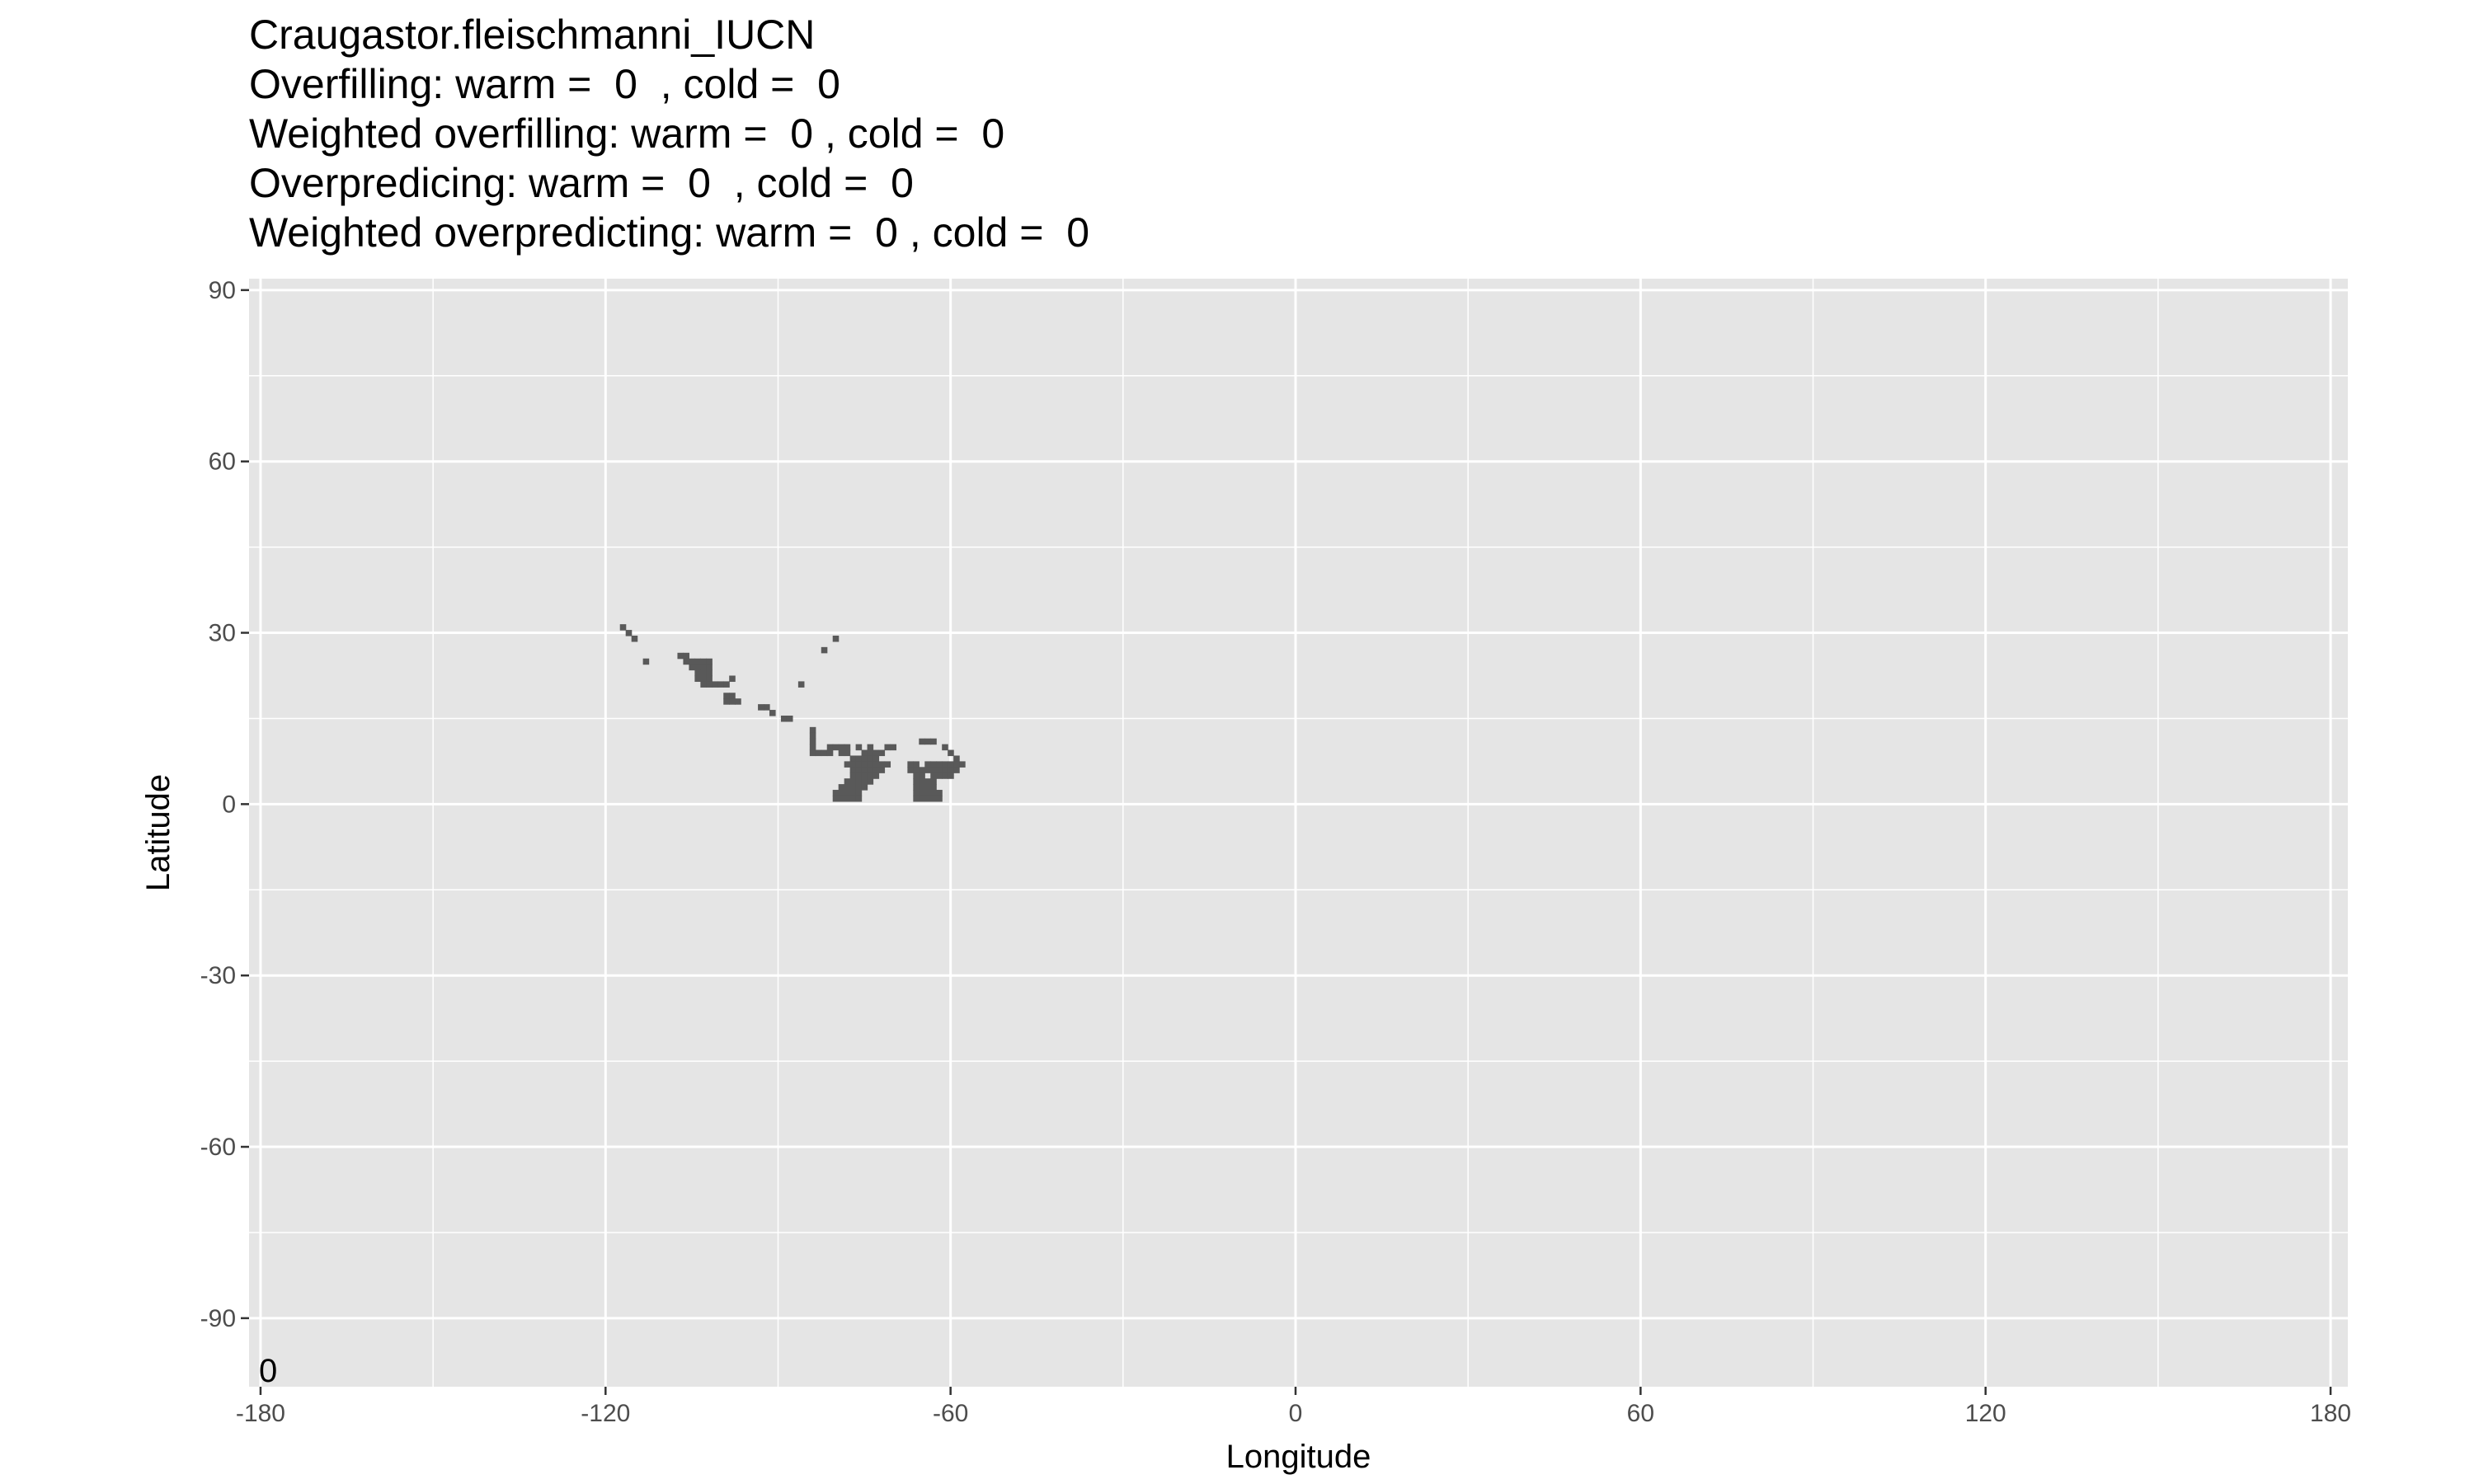 The width and height of the screenshot is (2474, 1484). What do you see at coordinates (268, 1371) in the screenshot?
I see `corner-annotation: 0` at bounding box center [268, 1371].